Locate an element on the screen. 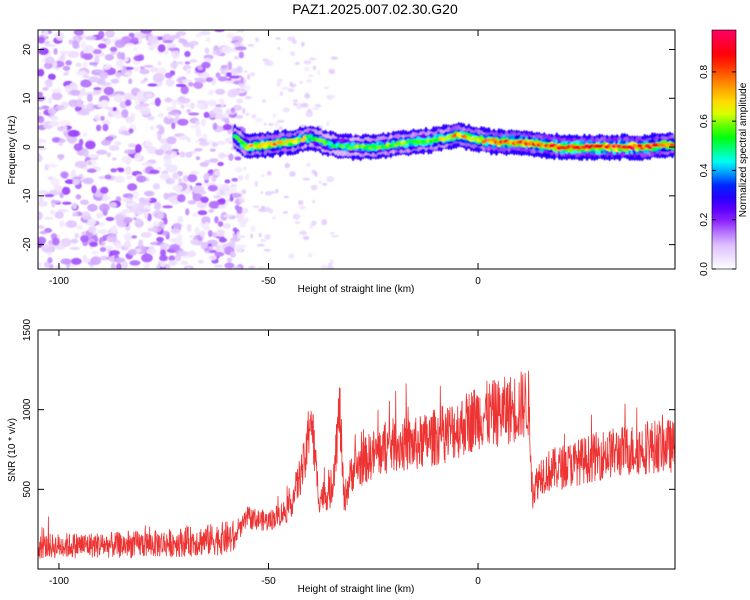 Image resolution: width=750 pixels, height=600 pixels. spectrogram-xtick-label: 0 is located at coordinates (478, 281).